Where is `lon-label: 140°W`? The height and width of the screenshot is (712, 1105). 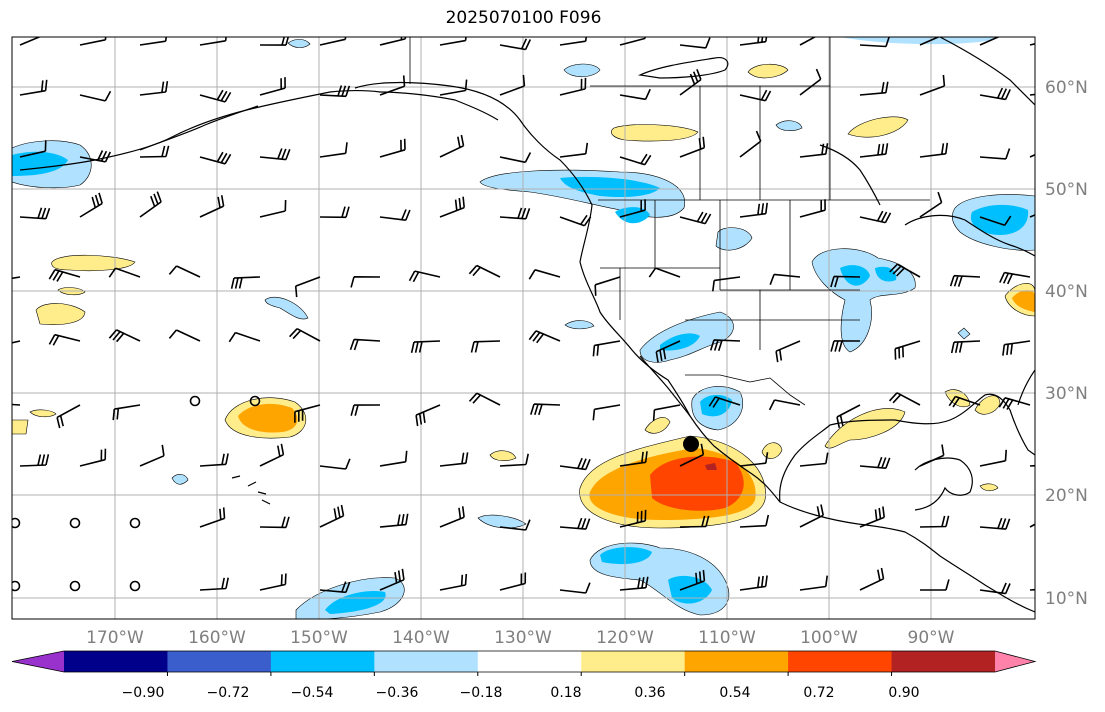 lon-label: 140°W is located at coordinates (421, 638).